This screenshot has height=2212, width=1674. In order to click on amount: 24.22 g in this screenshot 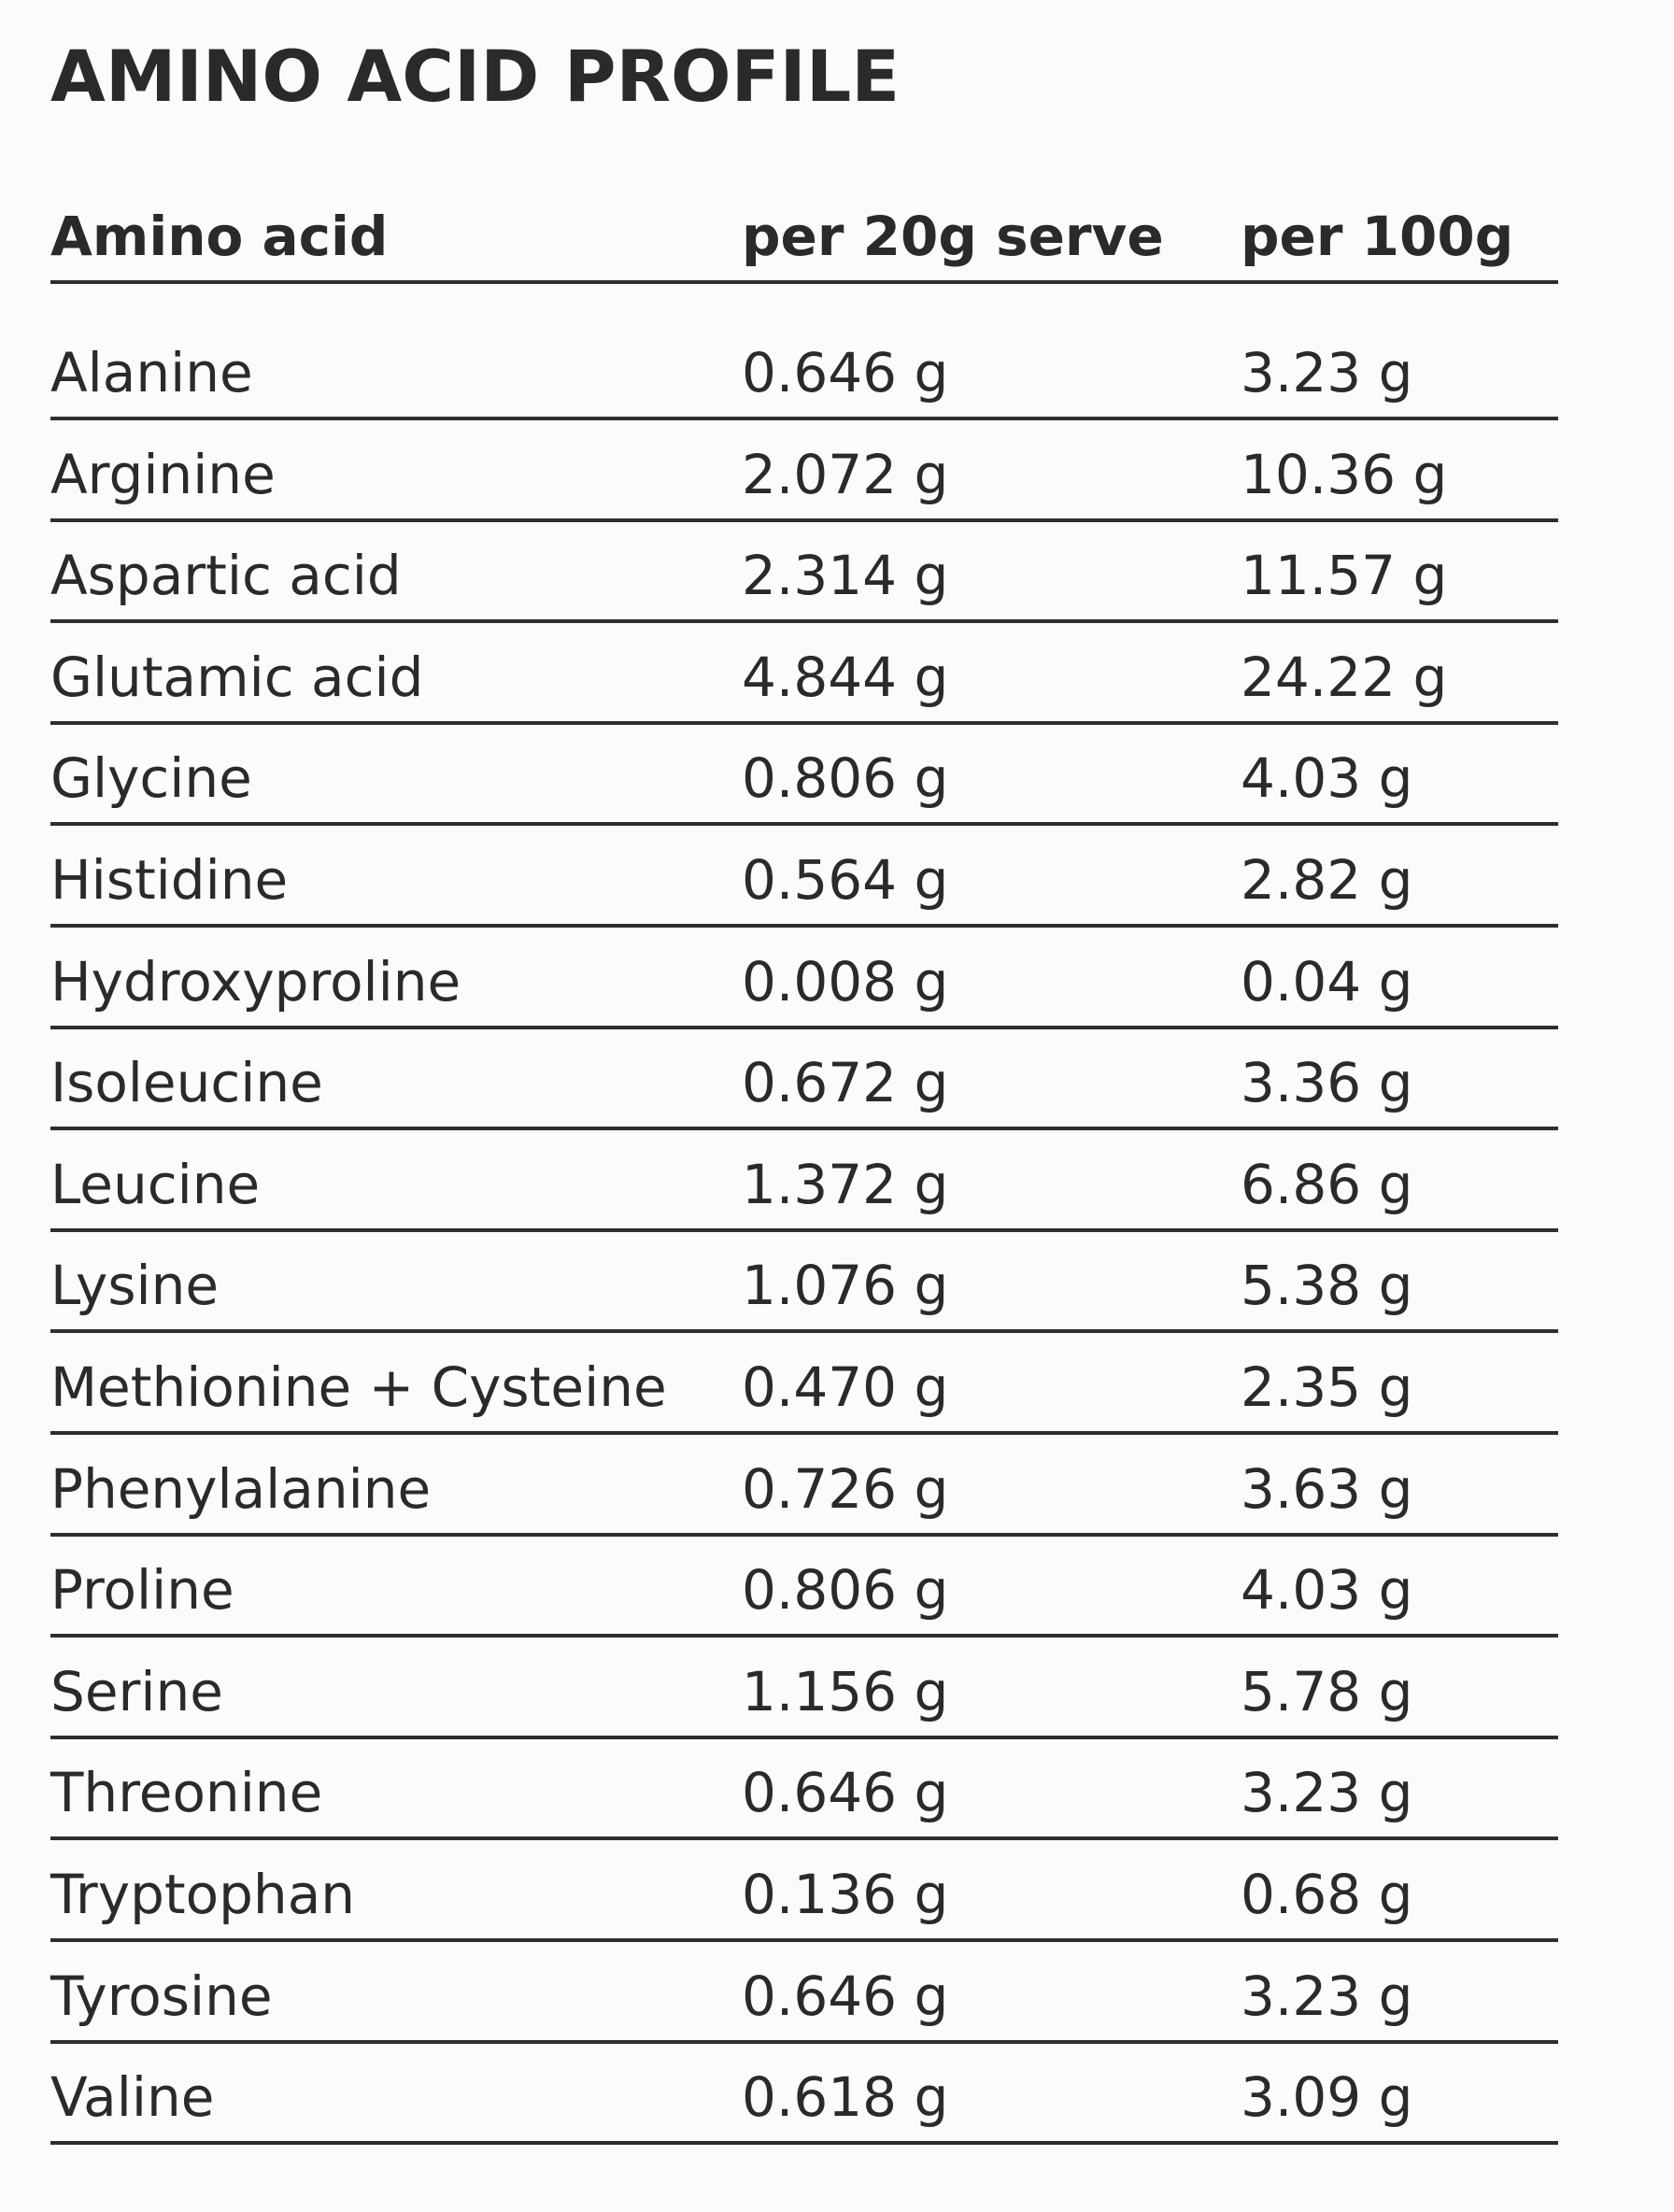, I will do `click(1344, 677)`.